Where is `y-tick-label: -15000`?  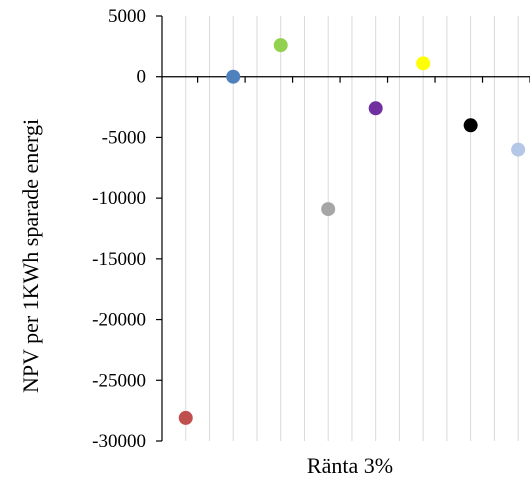 y-tick-label: -15000 is located at coordinates (119, 259).